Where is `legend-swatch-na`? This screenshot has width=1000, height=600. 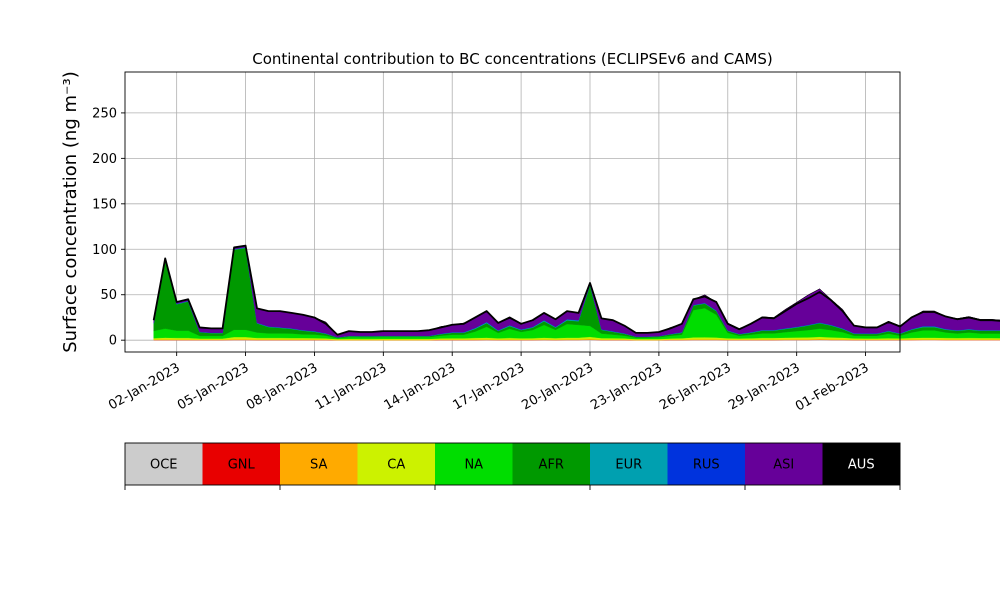 legend-swatch-na is located at coordinates (474, 464).